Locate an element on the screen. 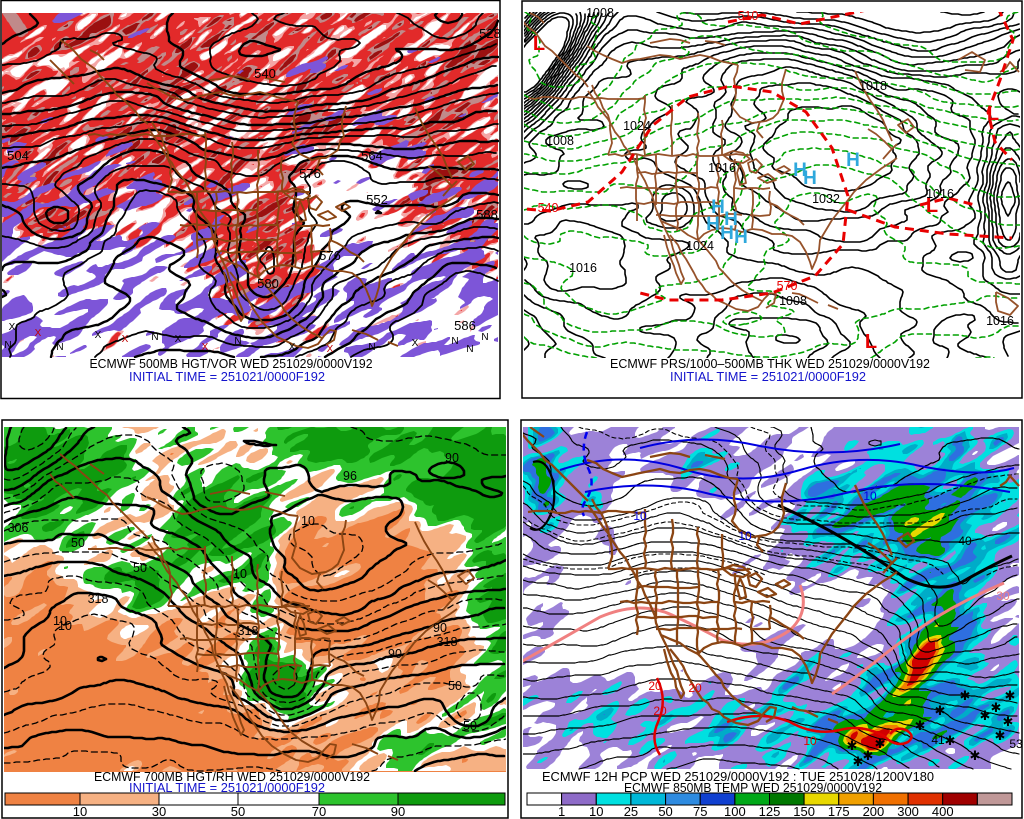  svg-text: 1 is located at coordinates (561, 811).